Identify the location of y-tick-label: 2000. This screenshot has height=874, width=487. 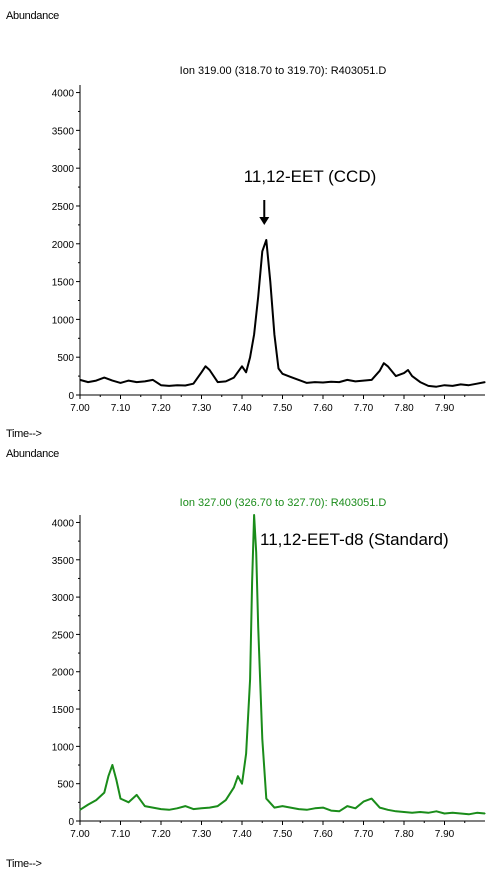
(63, 245).